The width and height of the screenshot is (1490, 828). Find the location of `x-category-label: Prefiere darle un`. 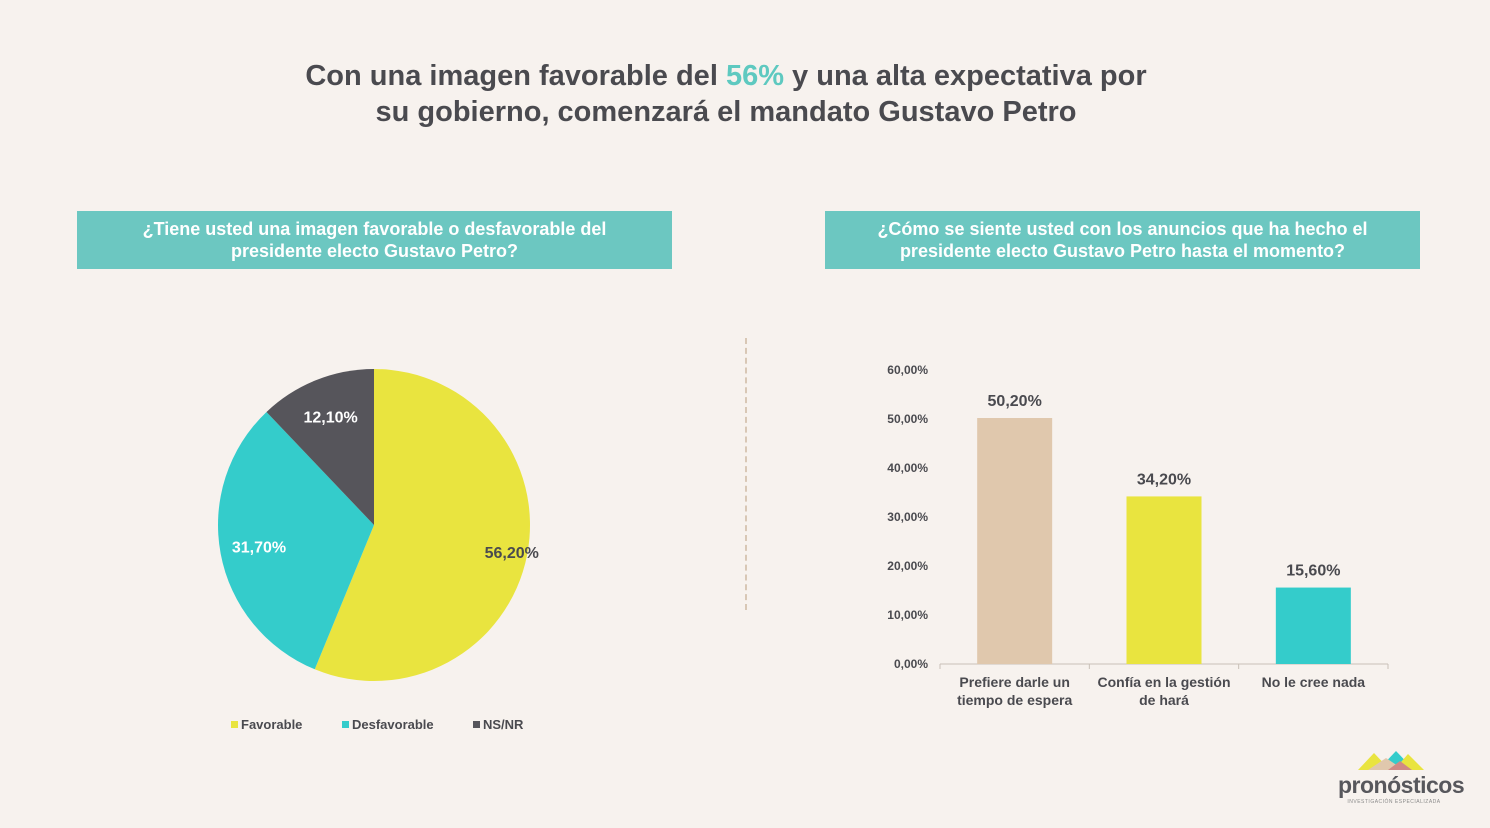

x-category-label: Prefiere darle un is located at coordinates (1014, 682).